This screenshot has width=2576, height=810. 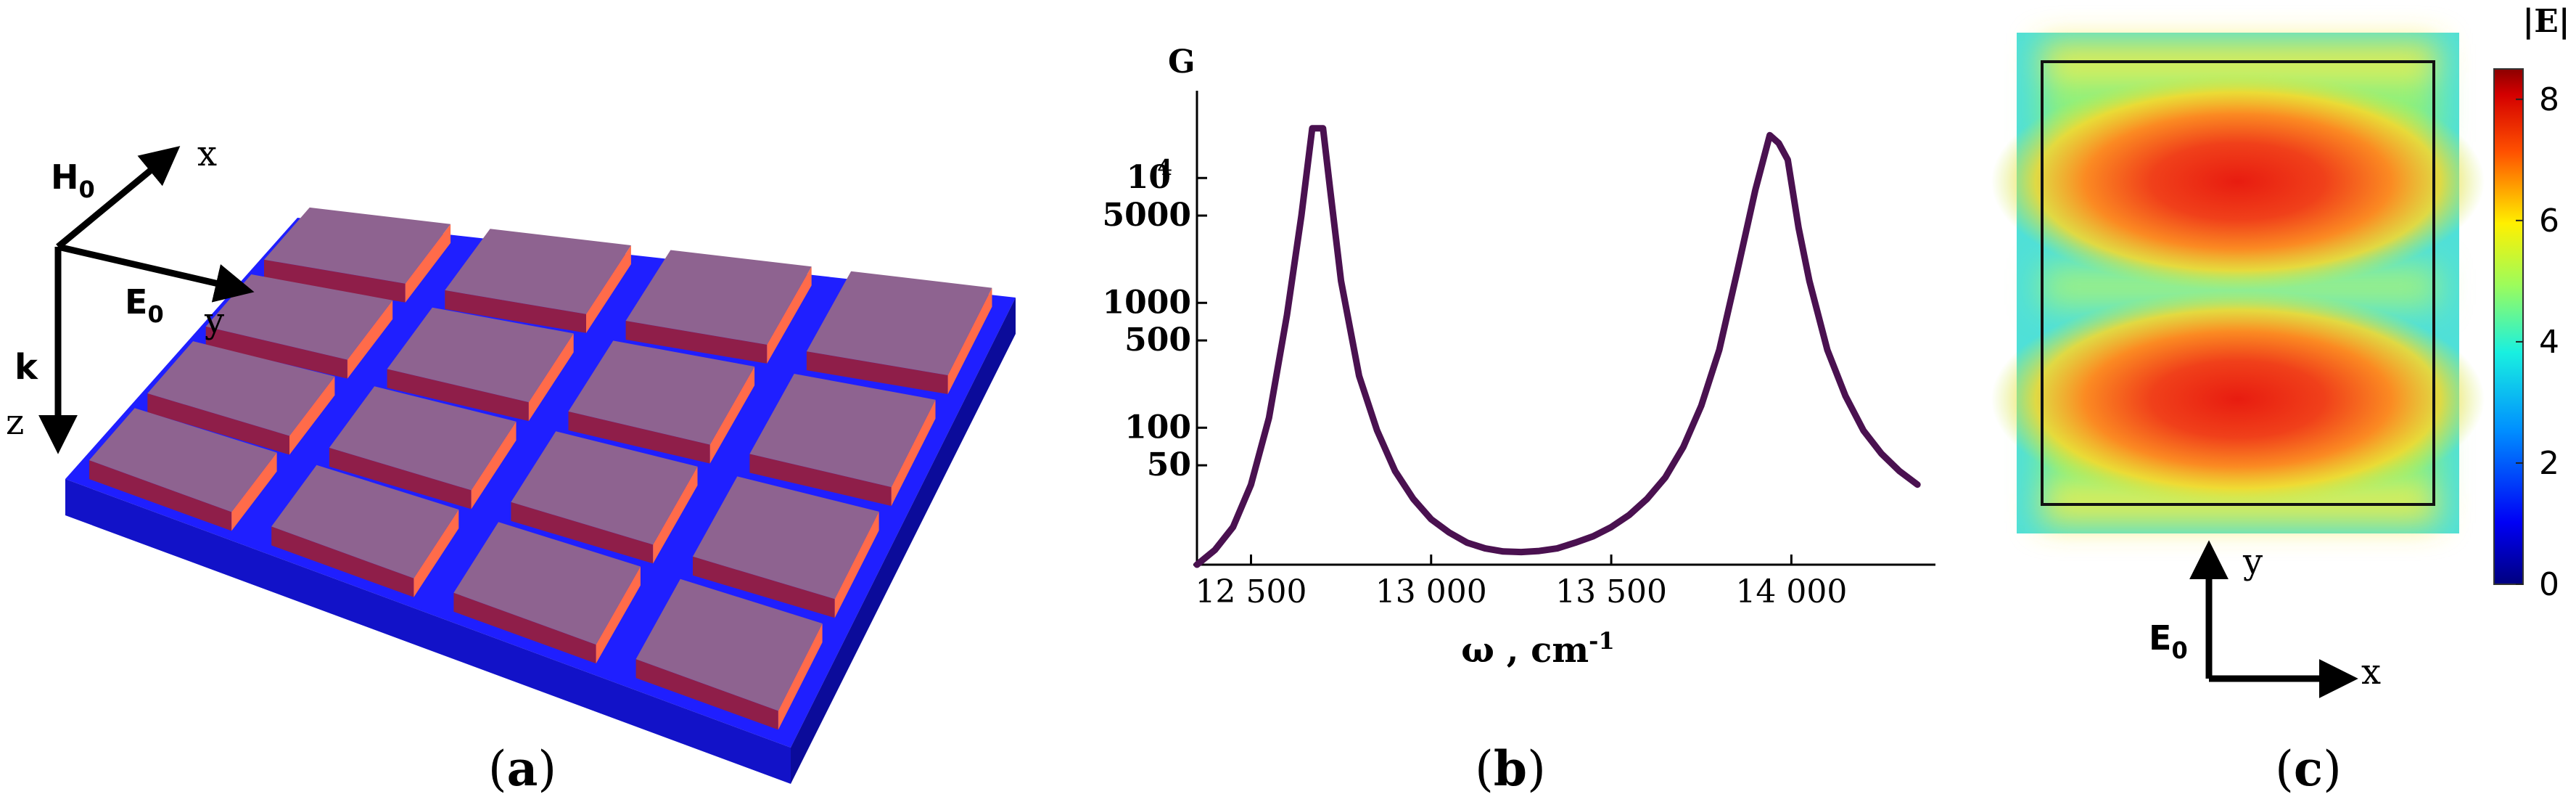 What do you see at coordinates (428, 631) in the screenshot?
I see `substrate-front-face` at bounding box center [428, 631].